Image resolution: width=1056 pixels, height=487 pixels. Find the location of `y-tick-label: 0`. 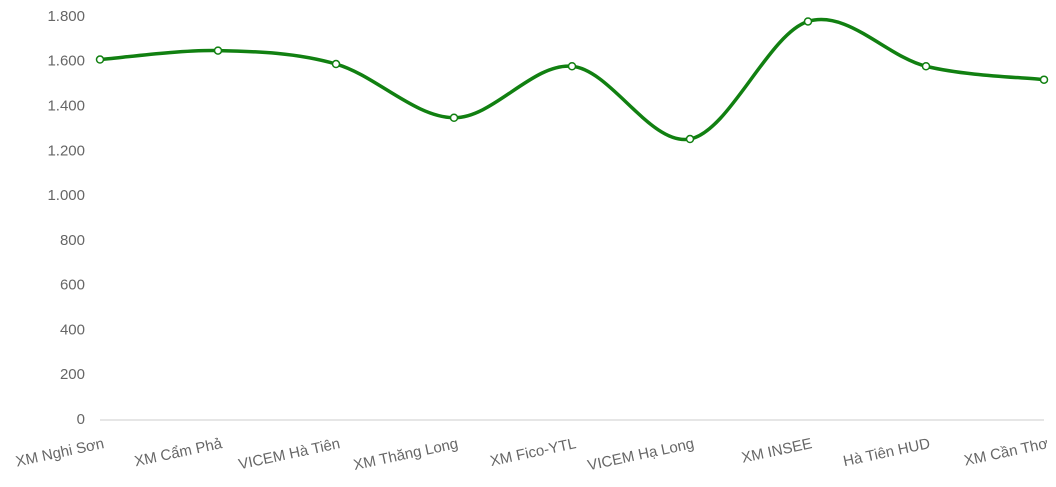

y-tick-label: 0 is located at coordinates (81, 419).